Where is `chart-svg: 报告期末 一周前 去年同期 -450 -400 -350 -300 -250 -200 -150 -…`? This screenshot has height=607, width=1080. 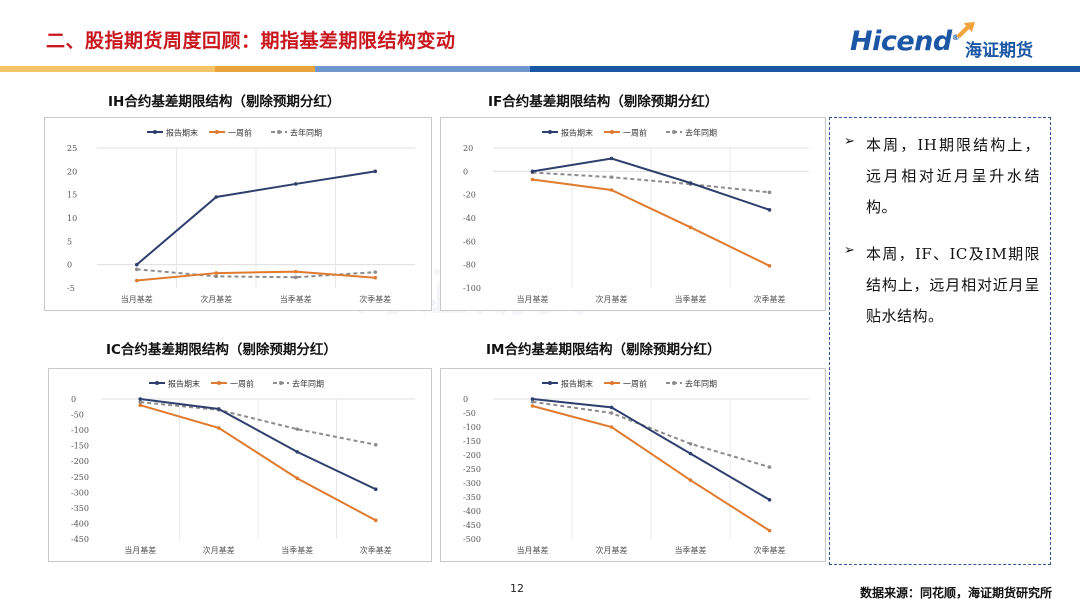 chart-svg: 报告期末 一周前 去年同期 -450 -400 -350 -300 -250 -200 -150 -… is located at coordinates (243, 467).